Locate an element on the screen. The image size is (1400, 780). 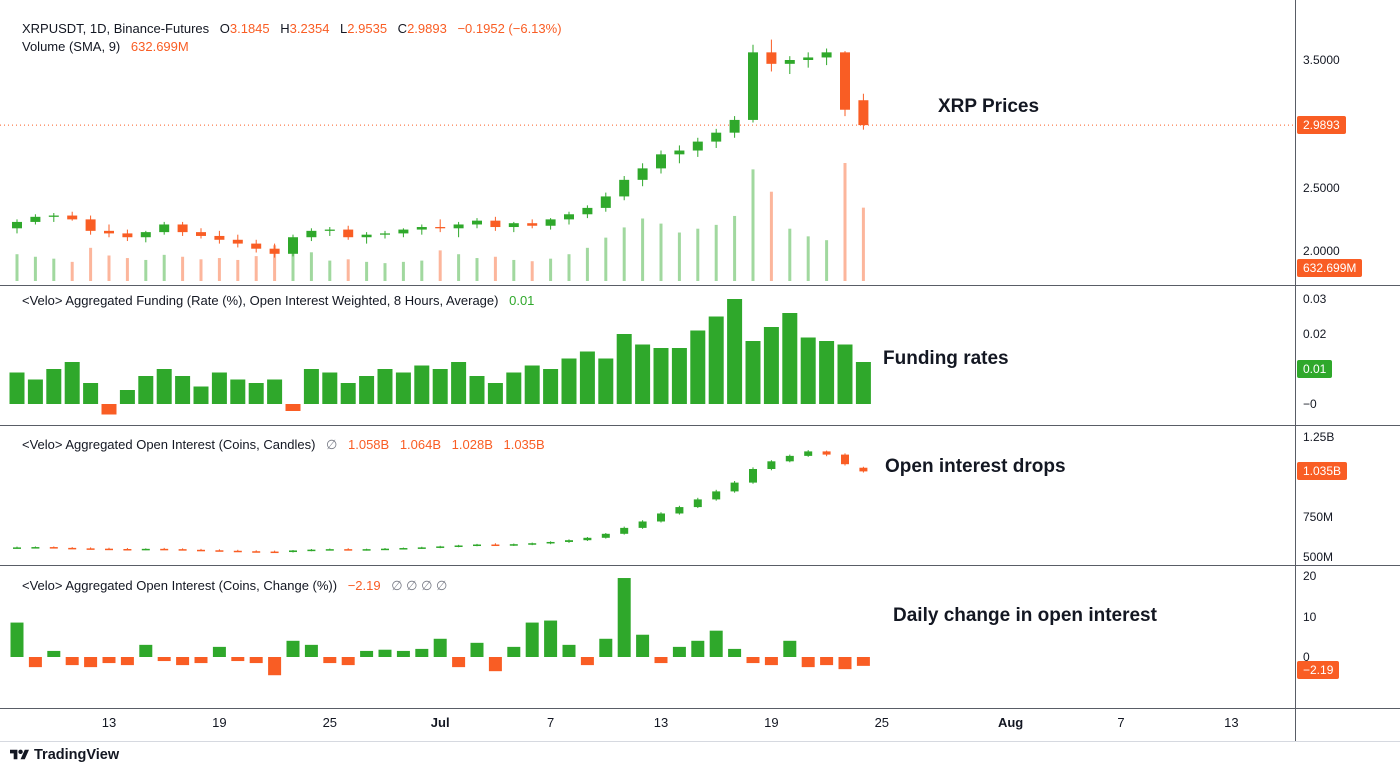
oi-change-badge: −2.19 is located at coordinates (1318, 669).